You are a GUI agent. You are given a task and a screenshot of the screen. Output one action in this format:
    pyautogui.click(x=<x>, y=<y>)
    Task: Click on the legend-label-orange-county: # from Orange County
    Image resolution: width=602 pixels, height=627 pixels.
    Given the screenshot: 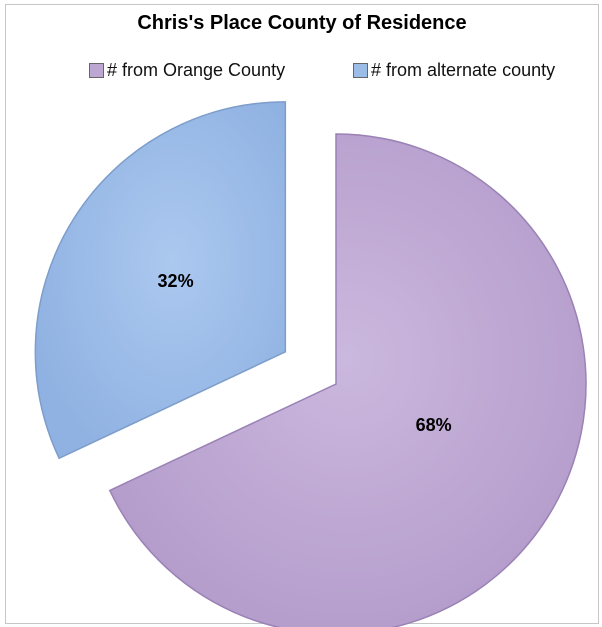 What is the action you would take?
    pyautogui.click(x=196, y=70)
    